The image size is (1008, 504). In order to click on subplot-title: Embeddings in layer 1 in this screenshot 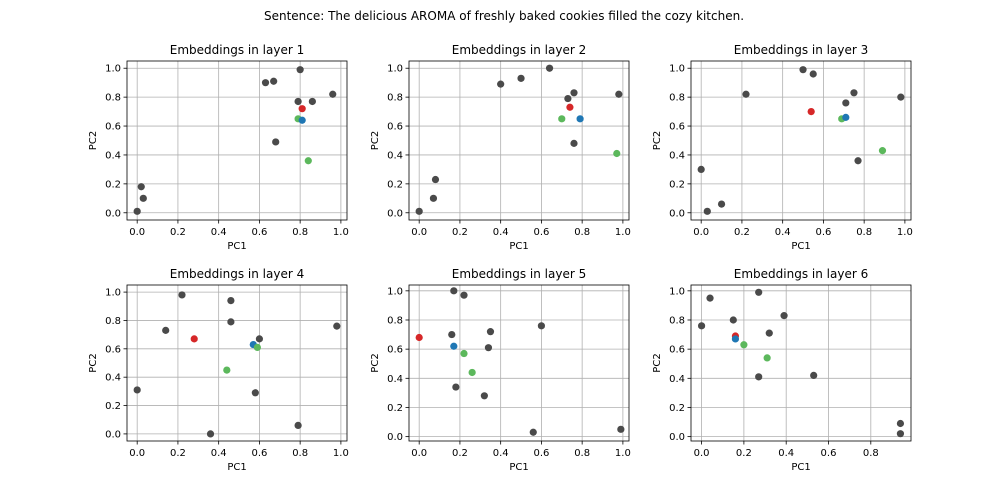, I will do `click(237, 50)`.